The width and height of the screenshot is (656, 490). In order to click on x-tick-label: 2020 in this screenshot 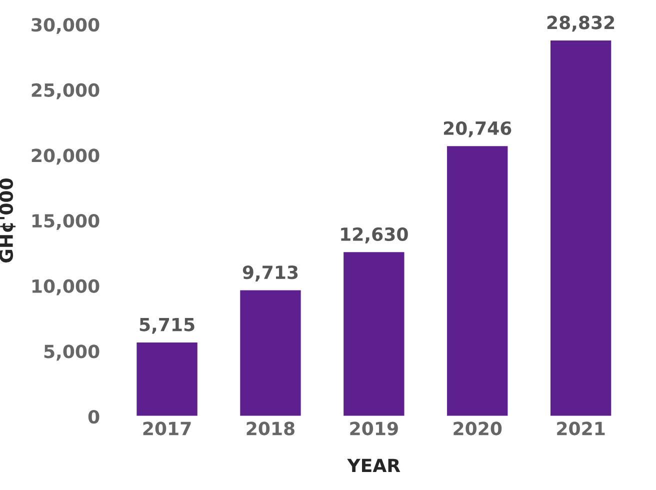, I will do `click(478, 429)`.